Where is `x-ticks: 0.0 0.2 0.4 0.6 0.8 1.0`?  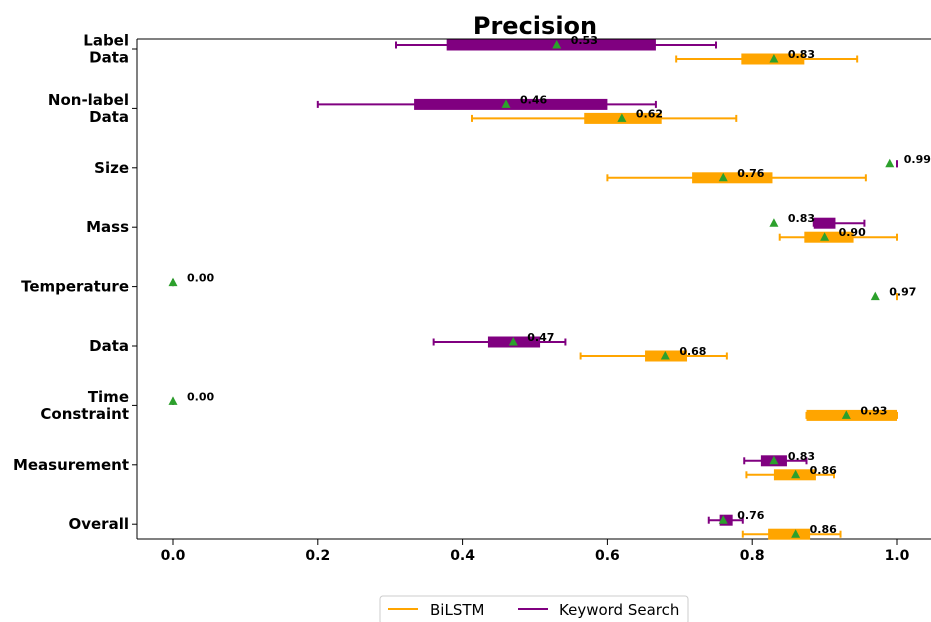
x-ticks: 0.0 0.2 0.4 0.6 0.8 1.0 is located at coordinates (535, 551).